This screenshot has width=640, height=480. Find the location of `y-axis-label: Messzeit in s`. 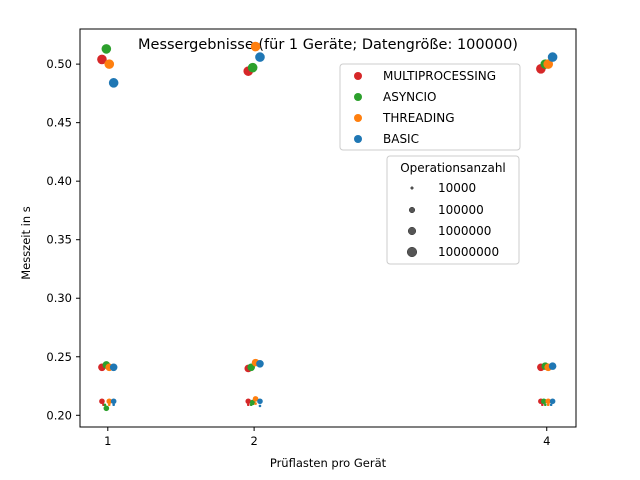

y-axis-label: Messzeit in s is located at coordinates (26, 243).